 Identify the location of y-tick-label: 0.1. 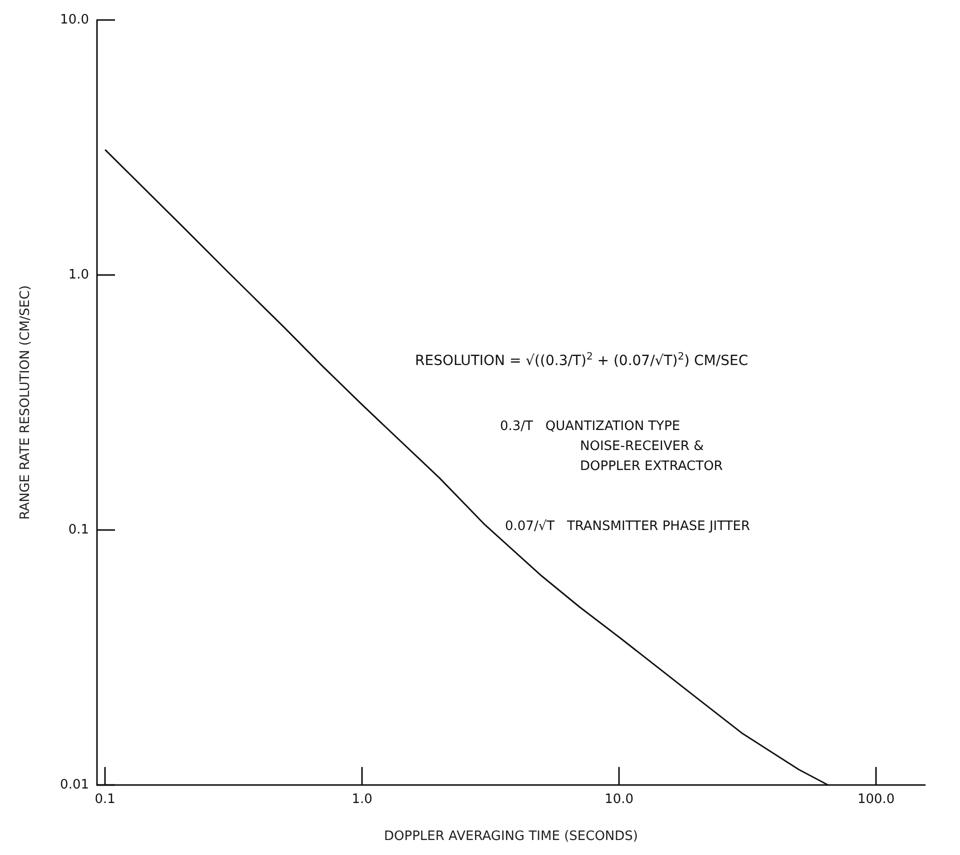
(78, 530).